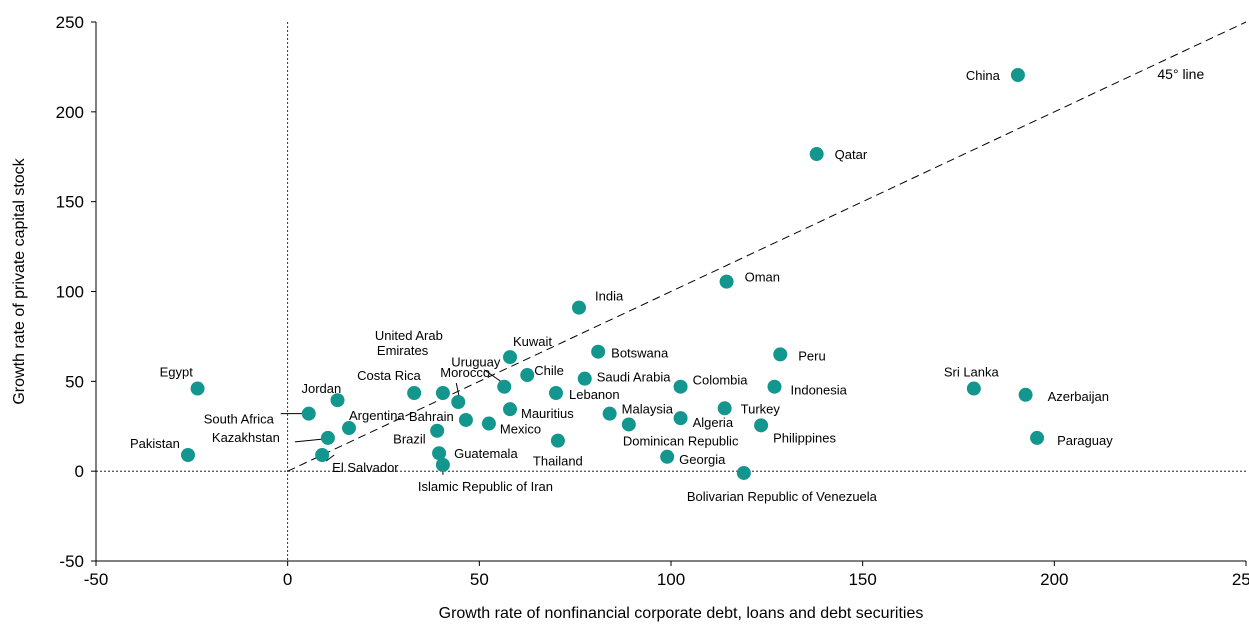 The width and height of the screenshot is (1249, 624). I want to click on data-point-azerbaijan, so click(1025, 394).